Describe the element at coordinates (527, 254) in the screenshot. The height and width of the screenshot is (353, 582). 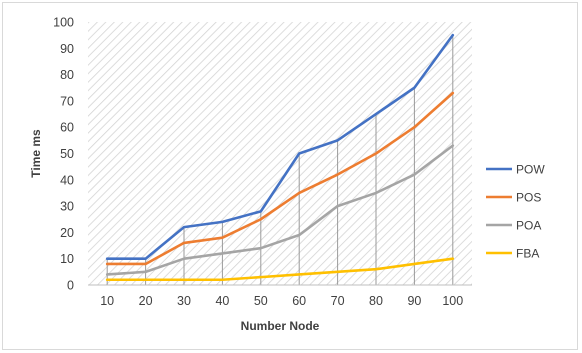
I see `legend-label: FBA` at that location.